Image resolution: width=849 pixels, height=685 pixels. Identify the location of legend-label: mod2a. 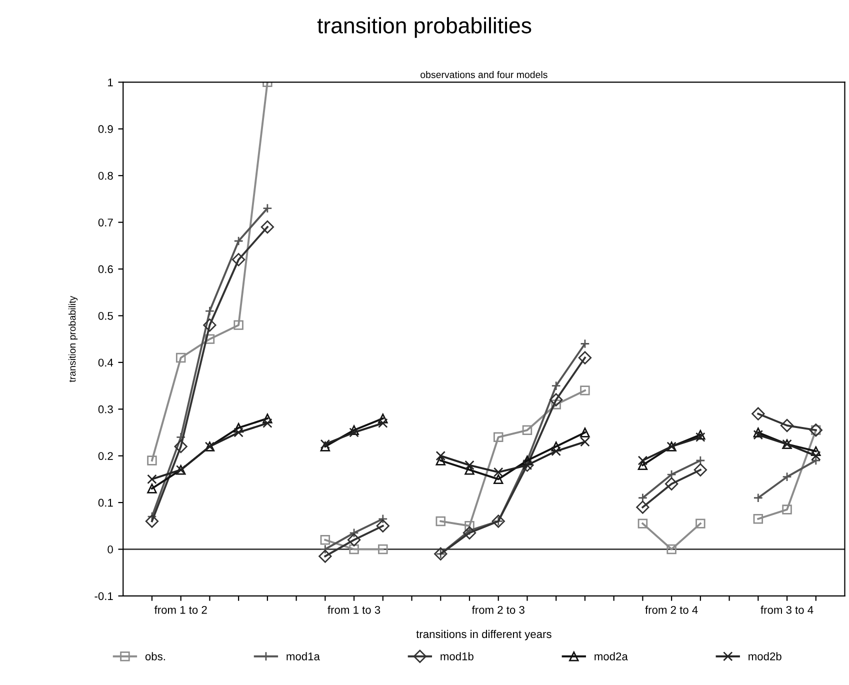
(611, 656).